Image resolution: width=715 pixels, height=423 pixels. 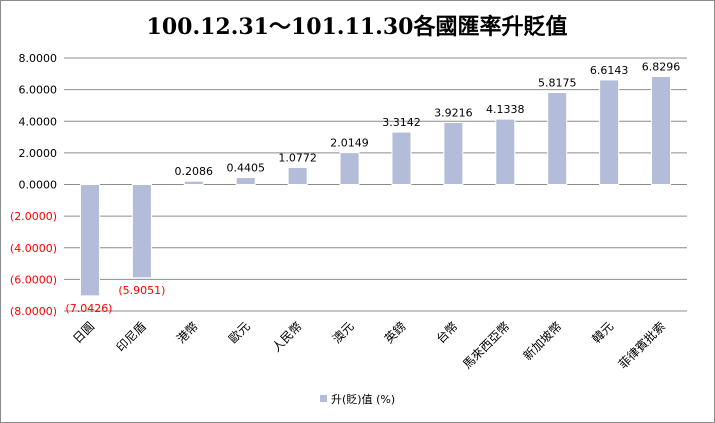 I want to click on category-label: 菲律賓批索, so click(x=641, y=345).